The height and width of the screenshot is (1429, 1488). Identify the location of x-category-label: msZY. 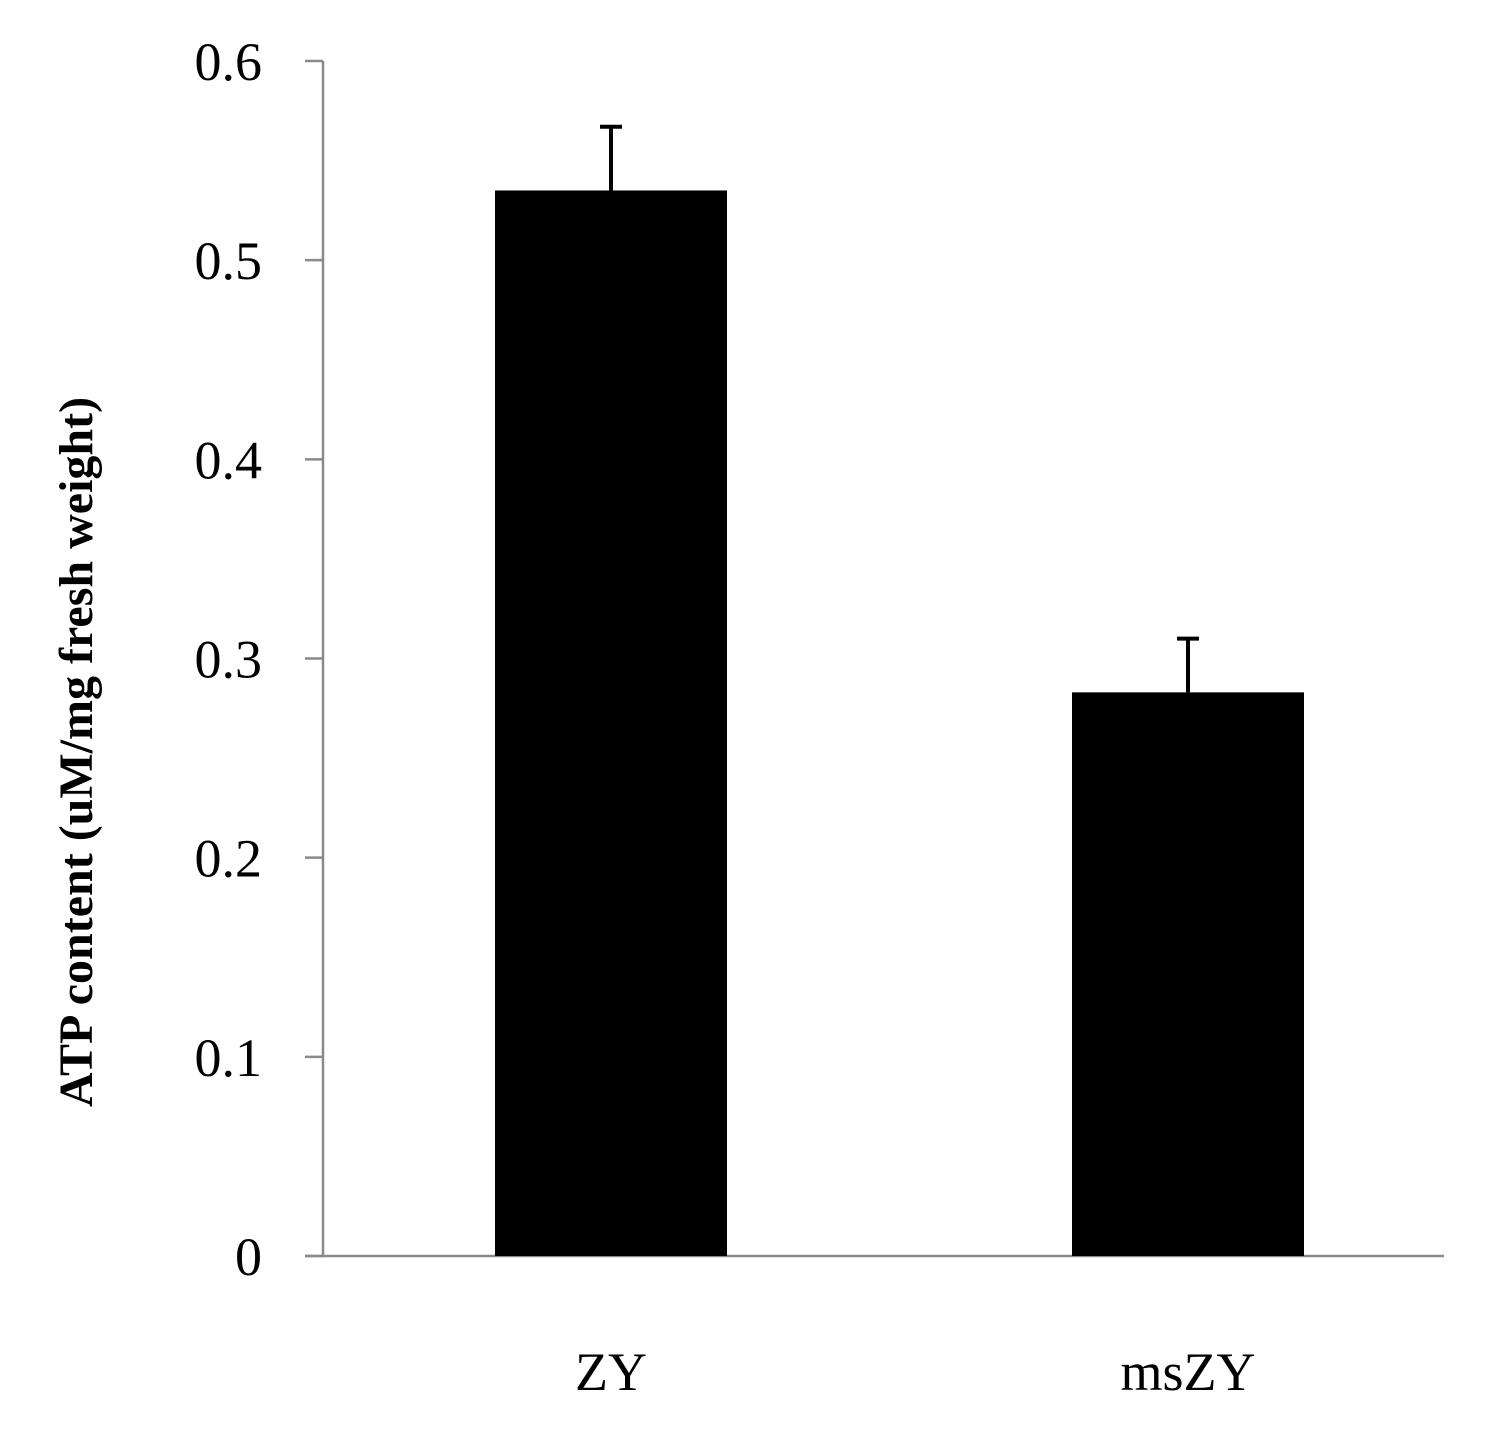
(1188, 1372).